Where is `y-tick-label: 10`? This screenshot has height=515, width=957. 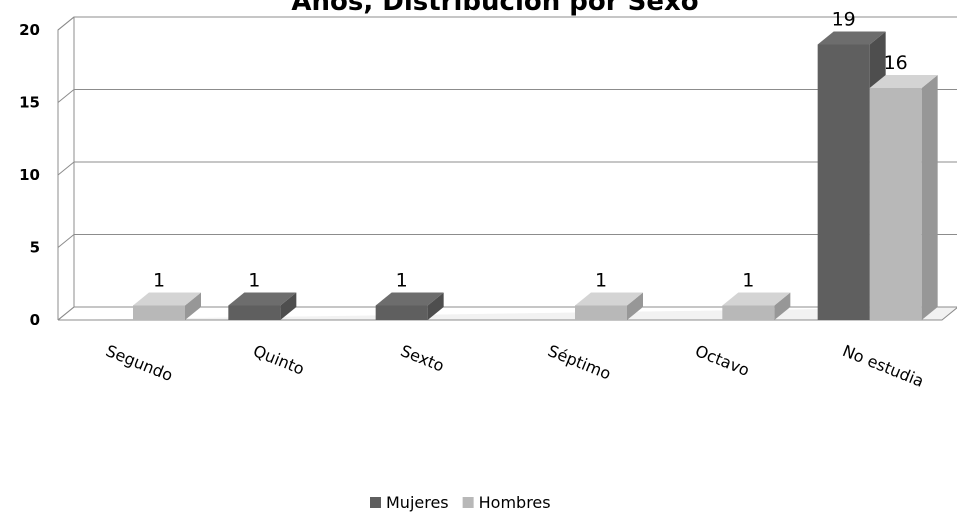
y-tick-label: 10 is located at coordinates (29, 175).